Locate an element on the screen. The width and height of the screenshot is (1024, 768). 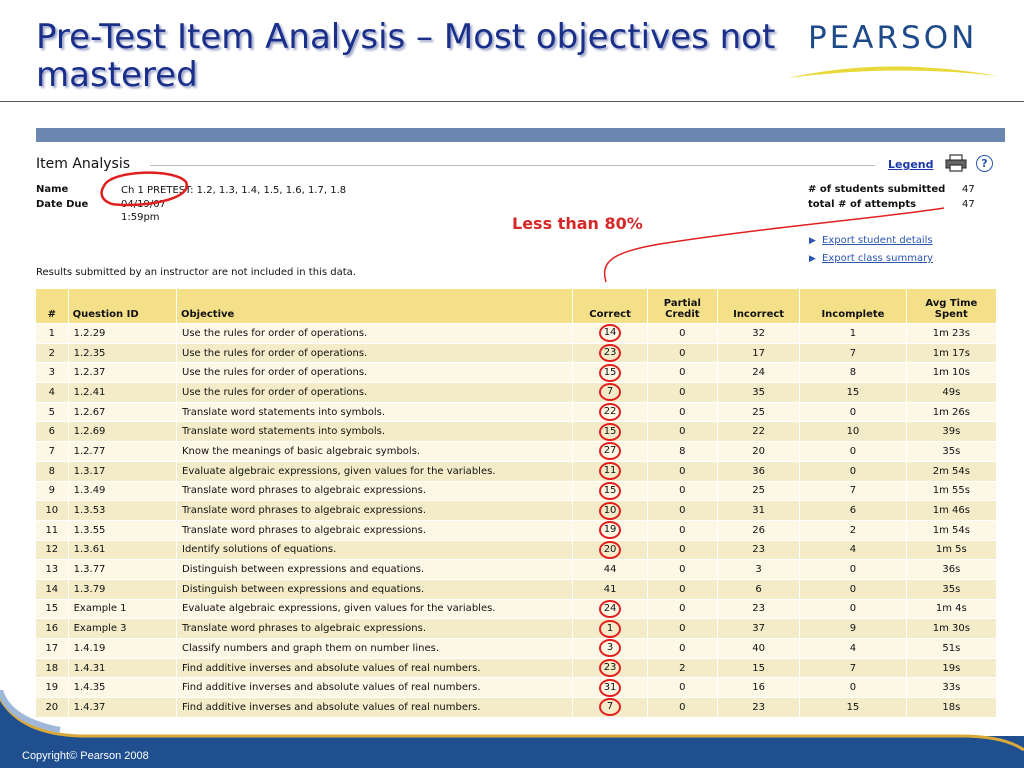
row-number-cell: 20 is located at coordinates (52, 707).